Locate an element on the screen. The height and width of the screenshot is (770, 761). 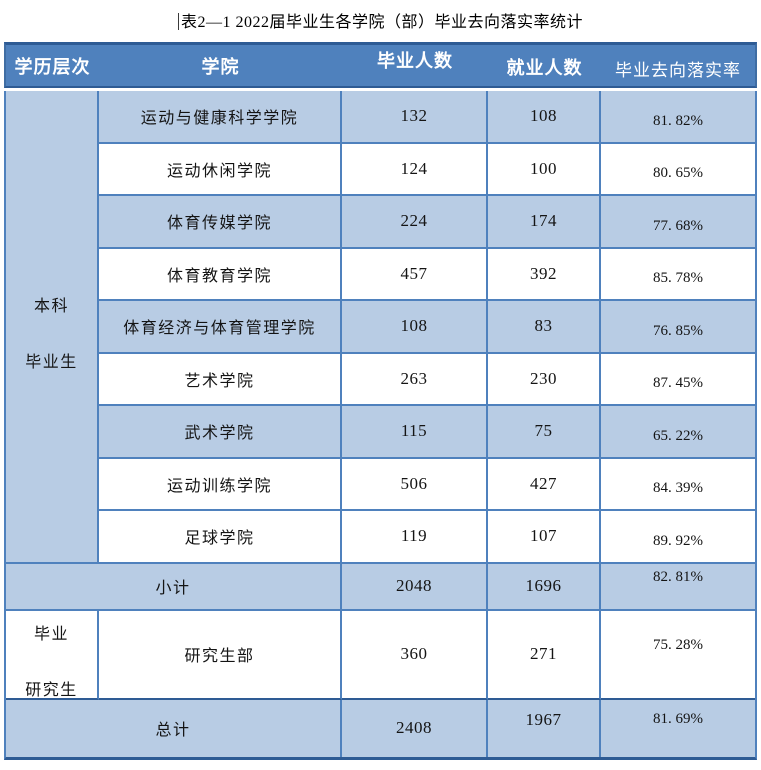
table-title: 表2—1 2022届毕业生各学院（部）毕业去向落实率统计 is located at coordinates (381, 22).